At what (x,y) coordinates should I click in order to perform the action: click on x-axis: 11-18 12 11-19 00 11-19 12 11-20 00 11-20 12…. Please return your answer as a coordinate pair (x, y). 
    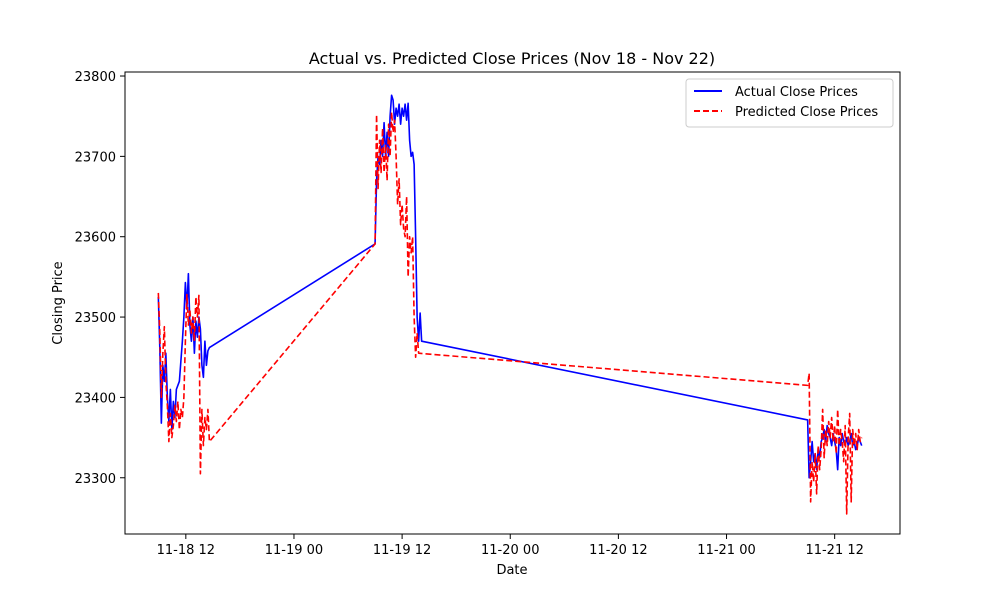
    Looking at the image, I should click on (510, 546).